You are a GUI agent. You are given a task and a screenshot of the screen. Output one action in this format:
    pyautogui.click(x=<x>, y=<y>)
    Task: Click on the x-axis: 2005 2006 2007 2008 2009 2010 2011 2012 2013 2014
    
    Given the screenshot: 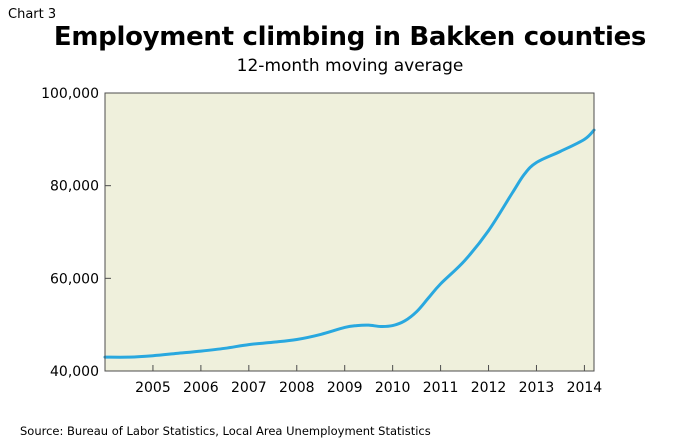 What is the action you would take?
    pyautogui.click(x=368, y=380)
    